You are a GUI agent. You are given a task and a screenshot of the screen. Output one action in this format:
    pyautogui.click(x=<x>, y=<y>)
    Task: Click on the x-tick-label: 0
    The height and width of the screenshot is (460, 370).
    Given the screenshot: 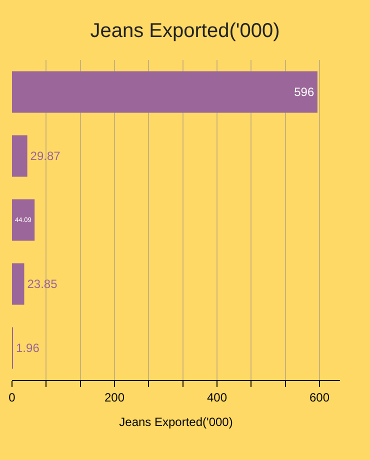 What is the action you would take?
    pyautogui.click(x=12, y=397)
    